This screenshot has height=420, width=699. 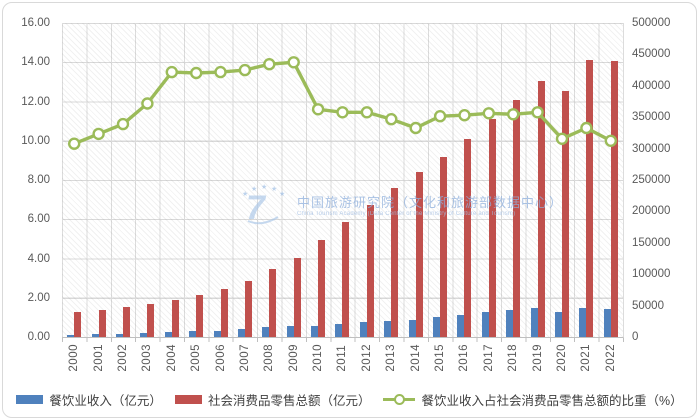 I want to click on x-axis-year-label: 2004, so click(x=171, y=358).